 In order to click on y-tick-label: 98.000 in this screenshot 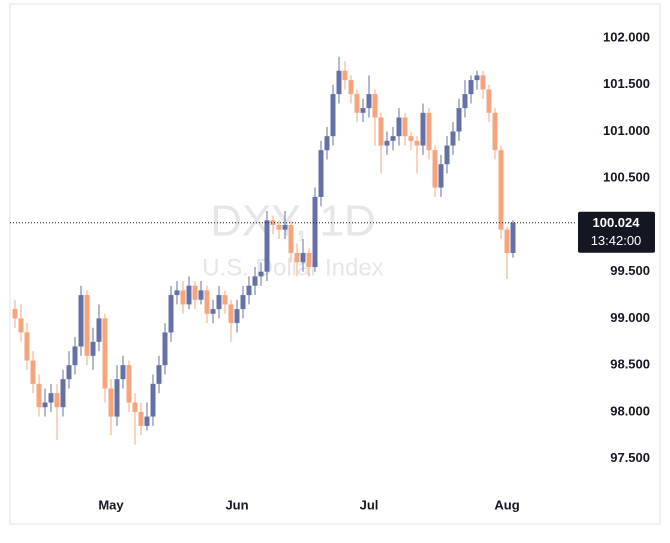, I will do `click(630, 410)`.